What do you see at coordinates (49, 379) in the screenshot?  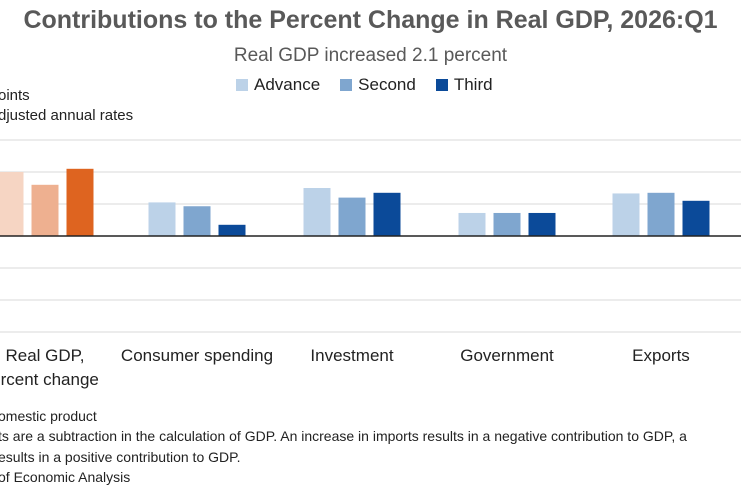 I see `category-label: ercent change` at bounding box center [49, 379].